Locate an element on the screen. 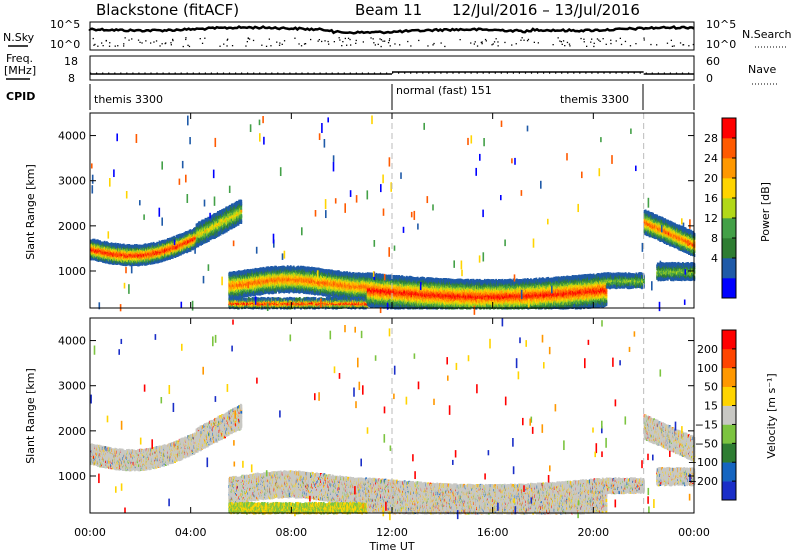  freq-right-label: Nave is located at coordinates (762, 69).